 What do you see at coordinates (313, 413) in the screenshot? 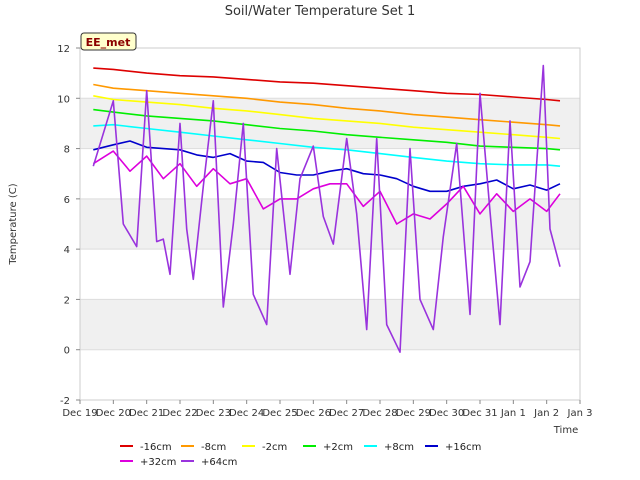
I see `x-tick-label: Dec 26` at bounding box center [313, 413].